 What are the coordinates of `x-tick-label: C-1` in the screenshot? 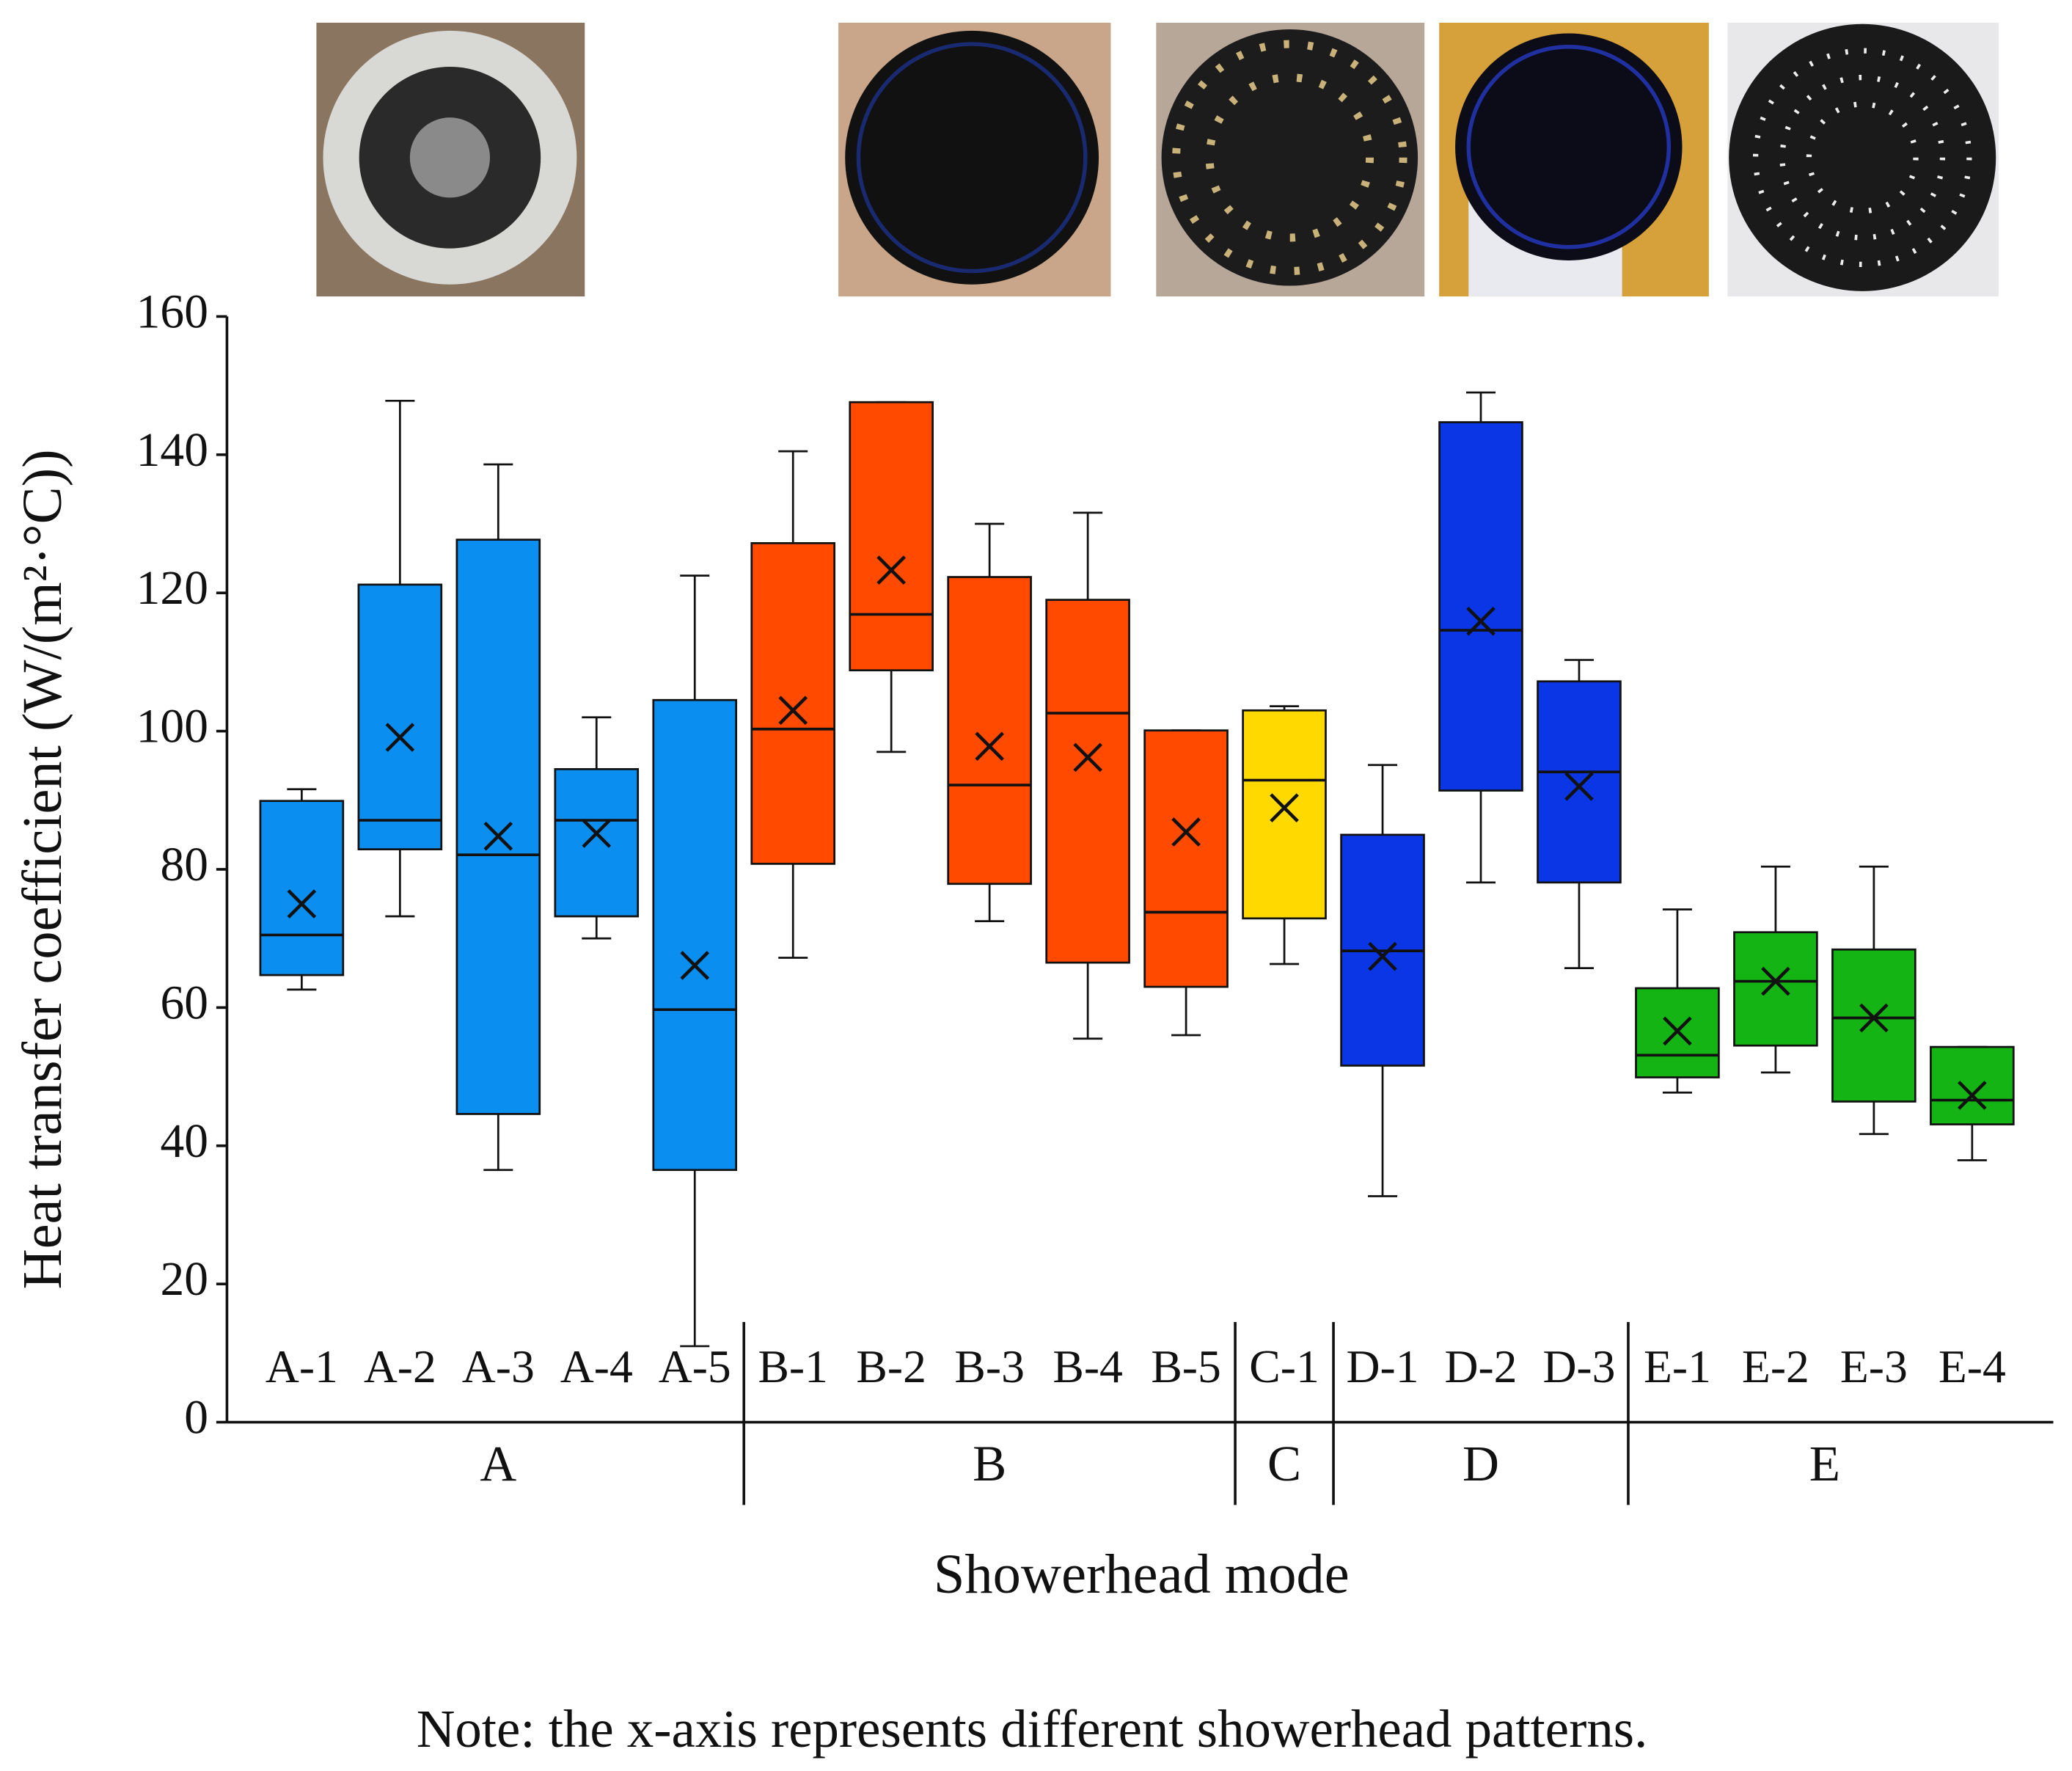 It's located at (1284, 1366).